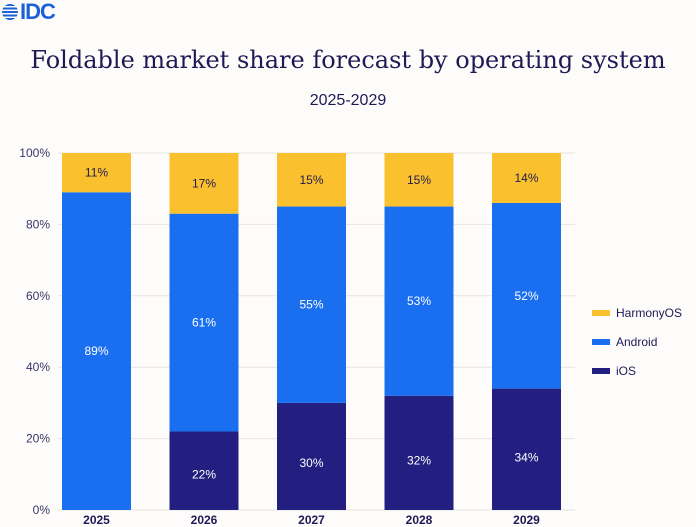  I want to click on data-label: 52%, so click(526, 296).